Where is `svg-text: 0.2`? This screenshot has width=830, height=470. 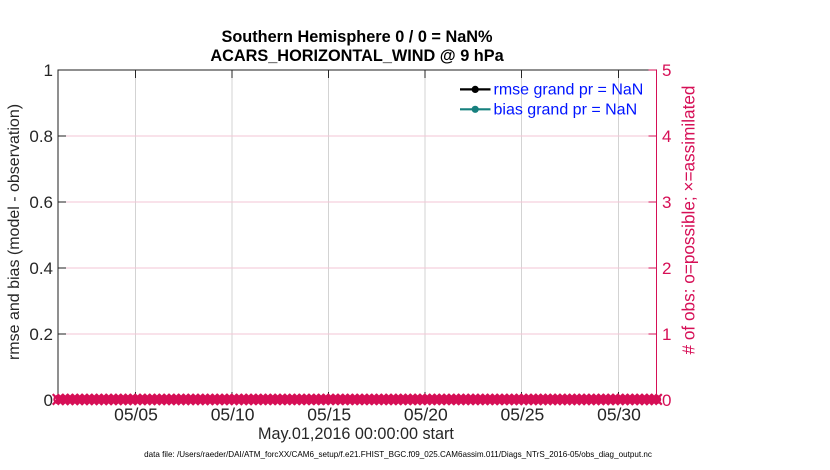
svg-text: 0.2 is located at coordinates (41, 334).